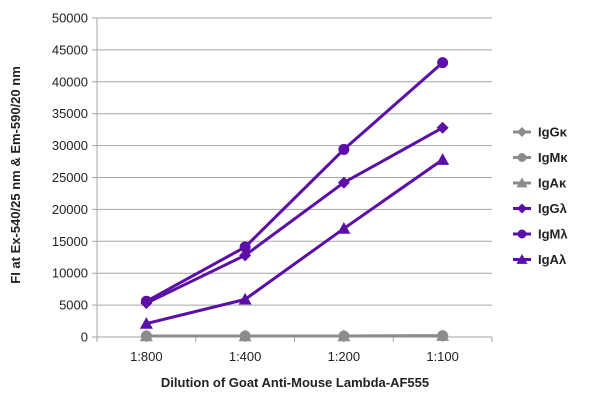  I want to click on legend-item: IgGλ, so click(540, 208).